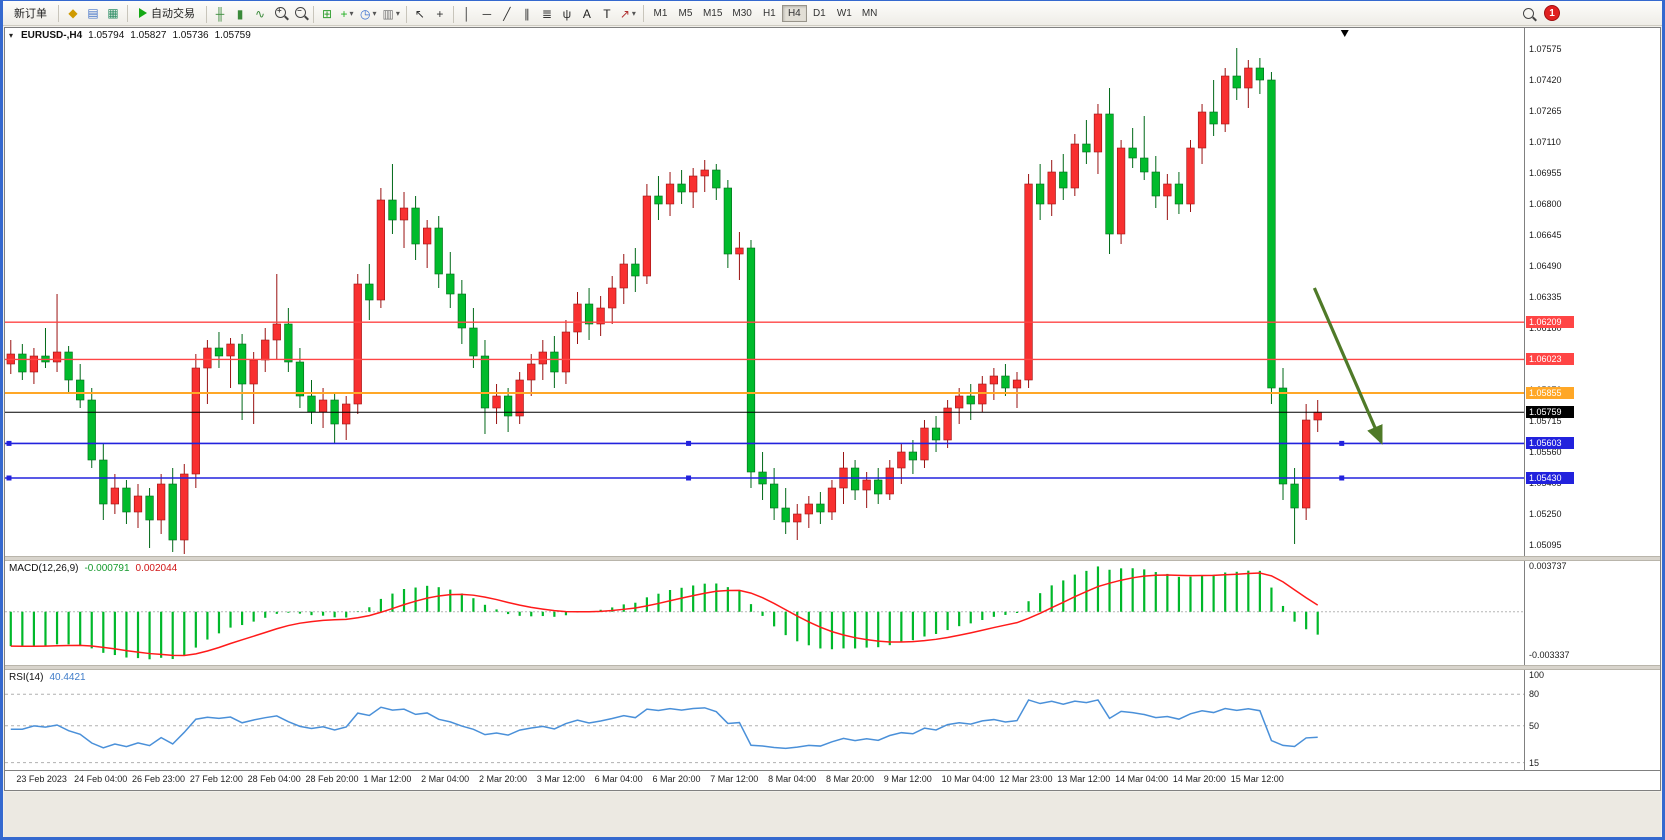  I want to click on price-tick: 1.07110, so click(1545, 142).